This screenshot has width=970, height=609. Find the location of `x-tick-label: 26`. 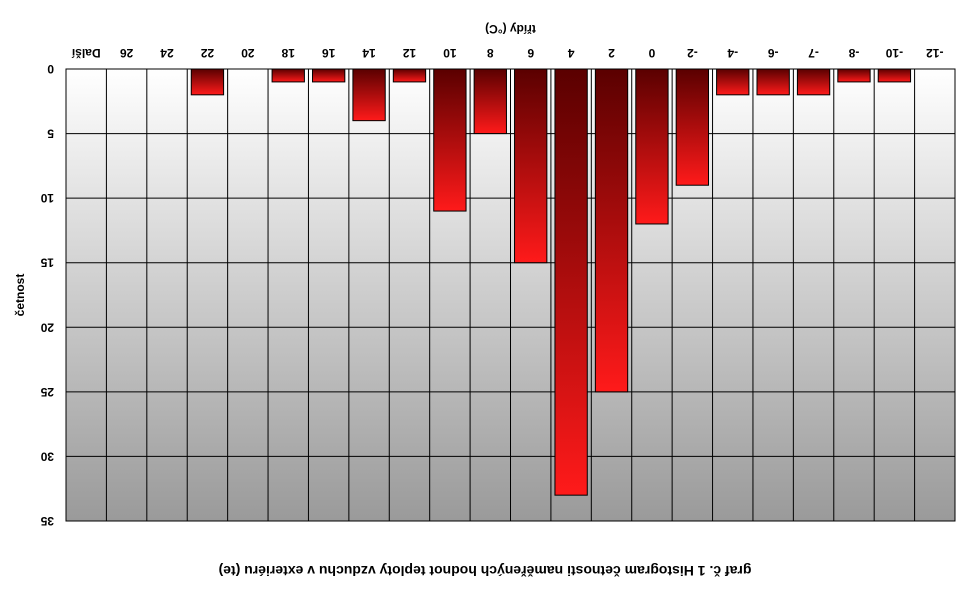

x-tick-label: 26 is located at coordinates (127, 53).